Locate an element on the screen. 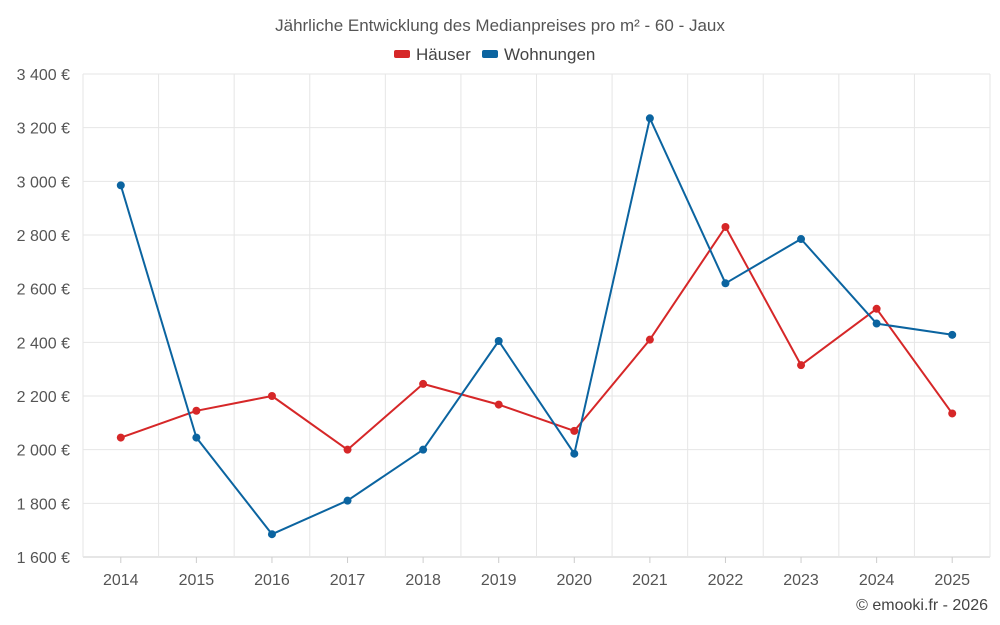  legend-item-1: Wohnungen is located at coordinates (538, 54).